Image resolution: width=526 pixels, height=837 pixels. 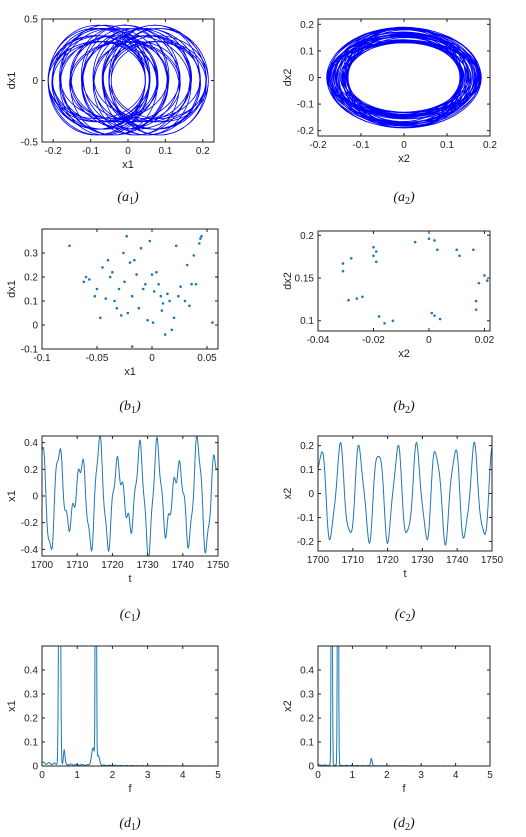 What do you see at coordinates (288, 494) in the screenshot?
I see `y-axis-label-c2: x2` at bounding box center [288, 494].